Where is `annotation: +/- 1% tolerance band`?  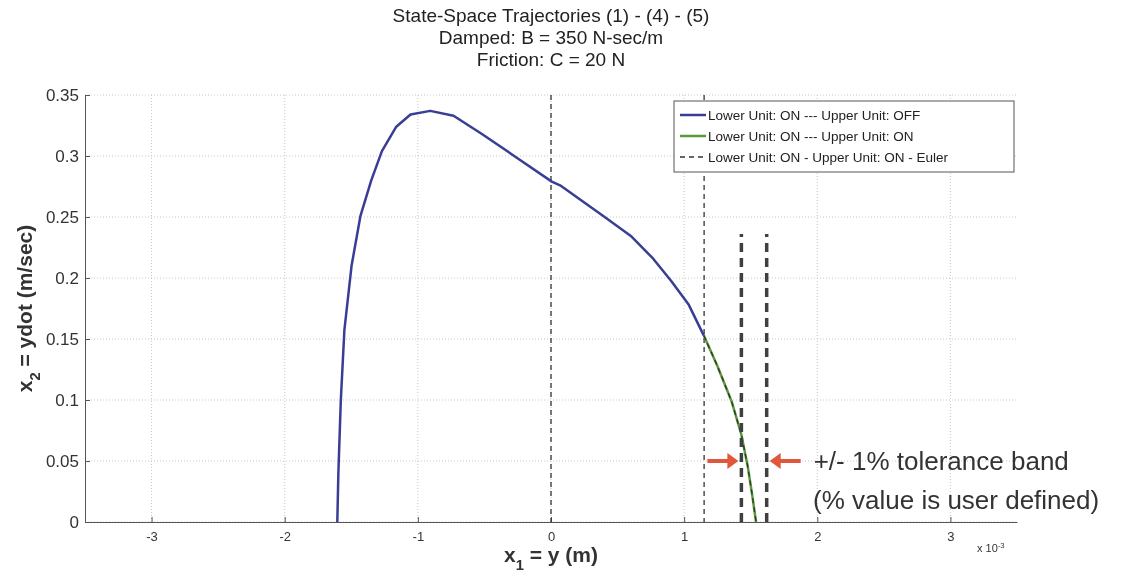 annotation: +/- 1% tolerance band is located at coordinates (941, 461).